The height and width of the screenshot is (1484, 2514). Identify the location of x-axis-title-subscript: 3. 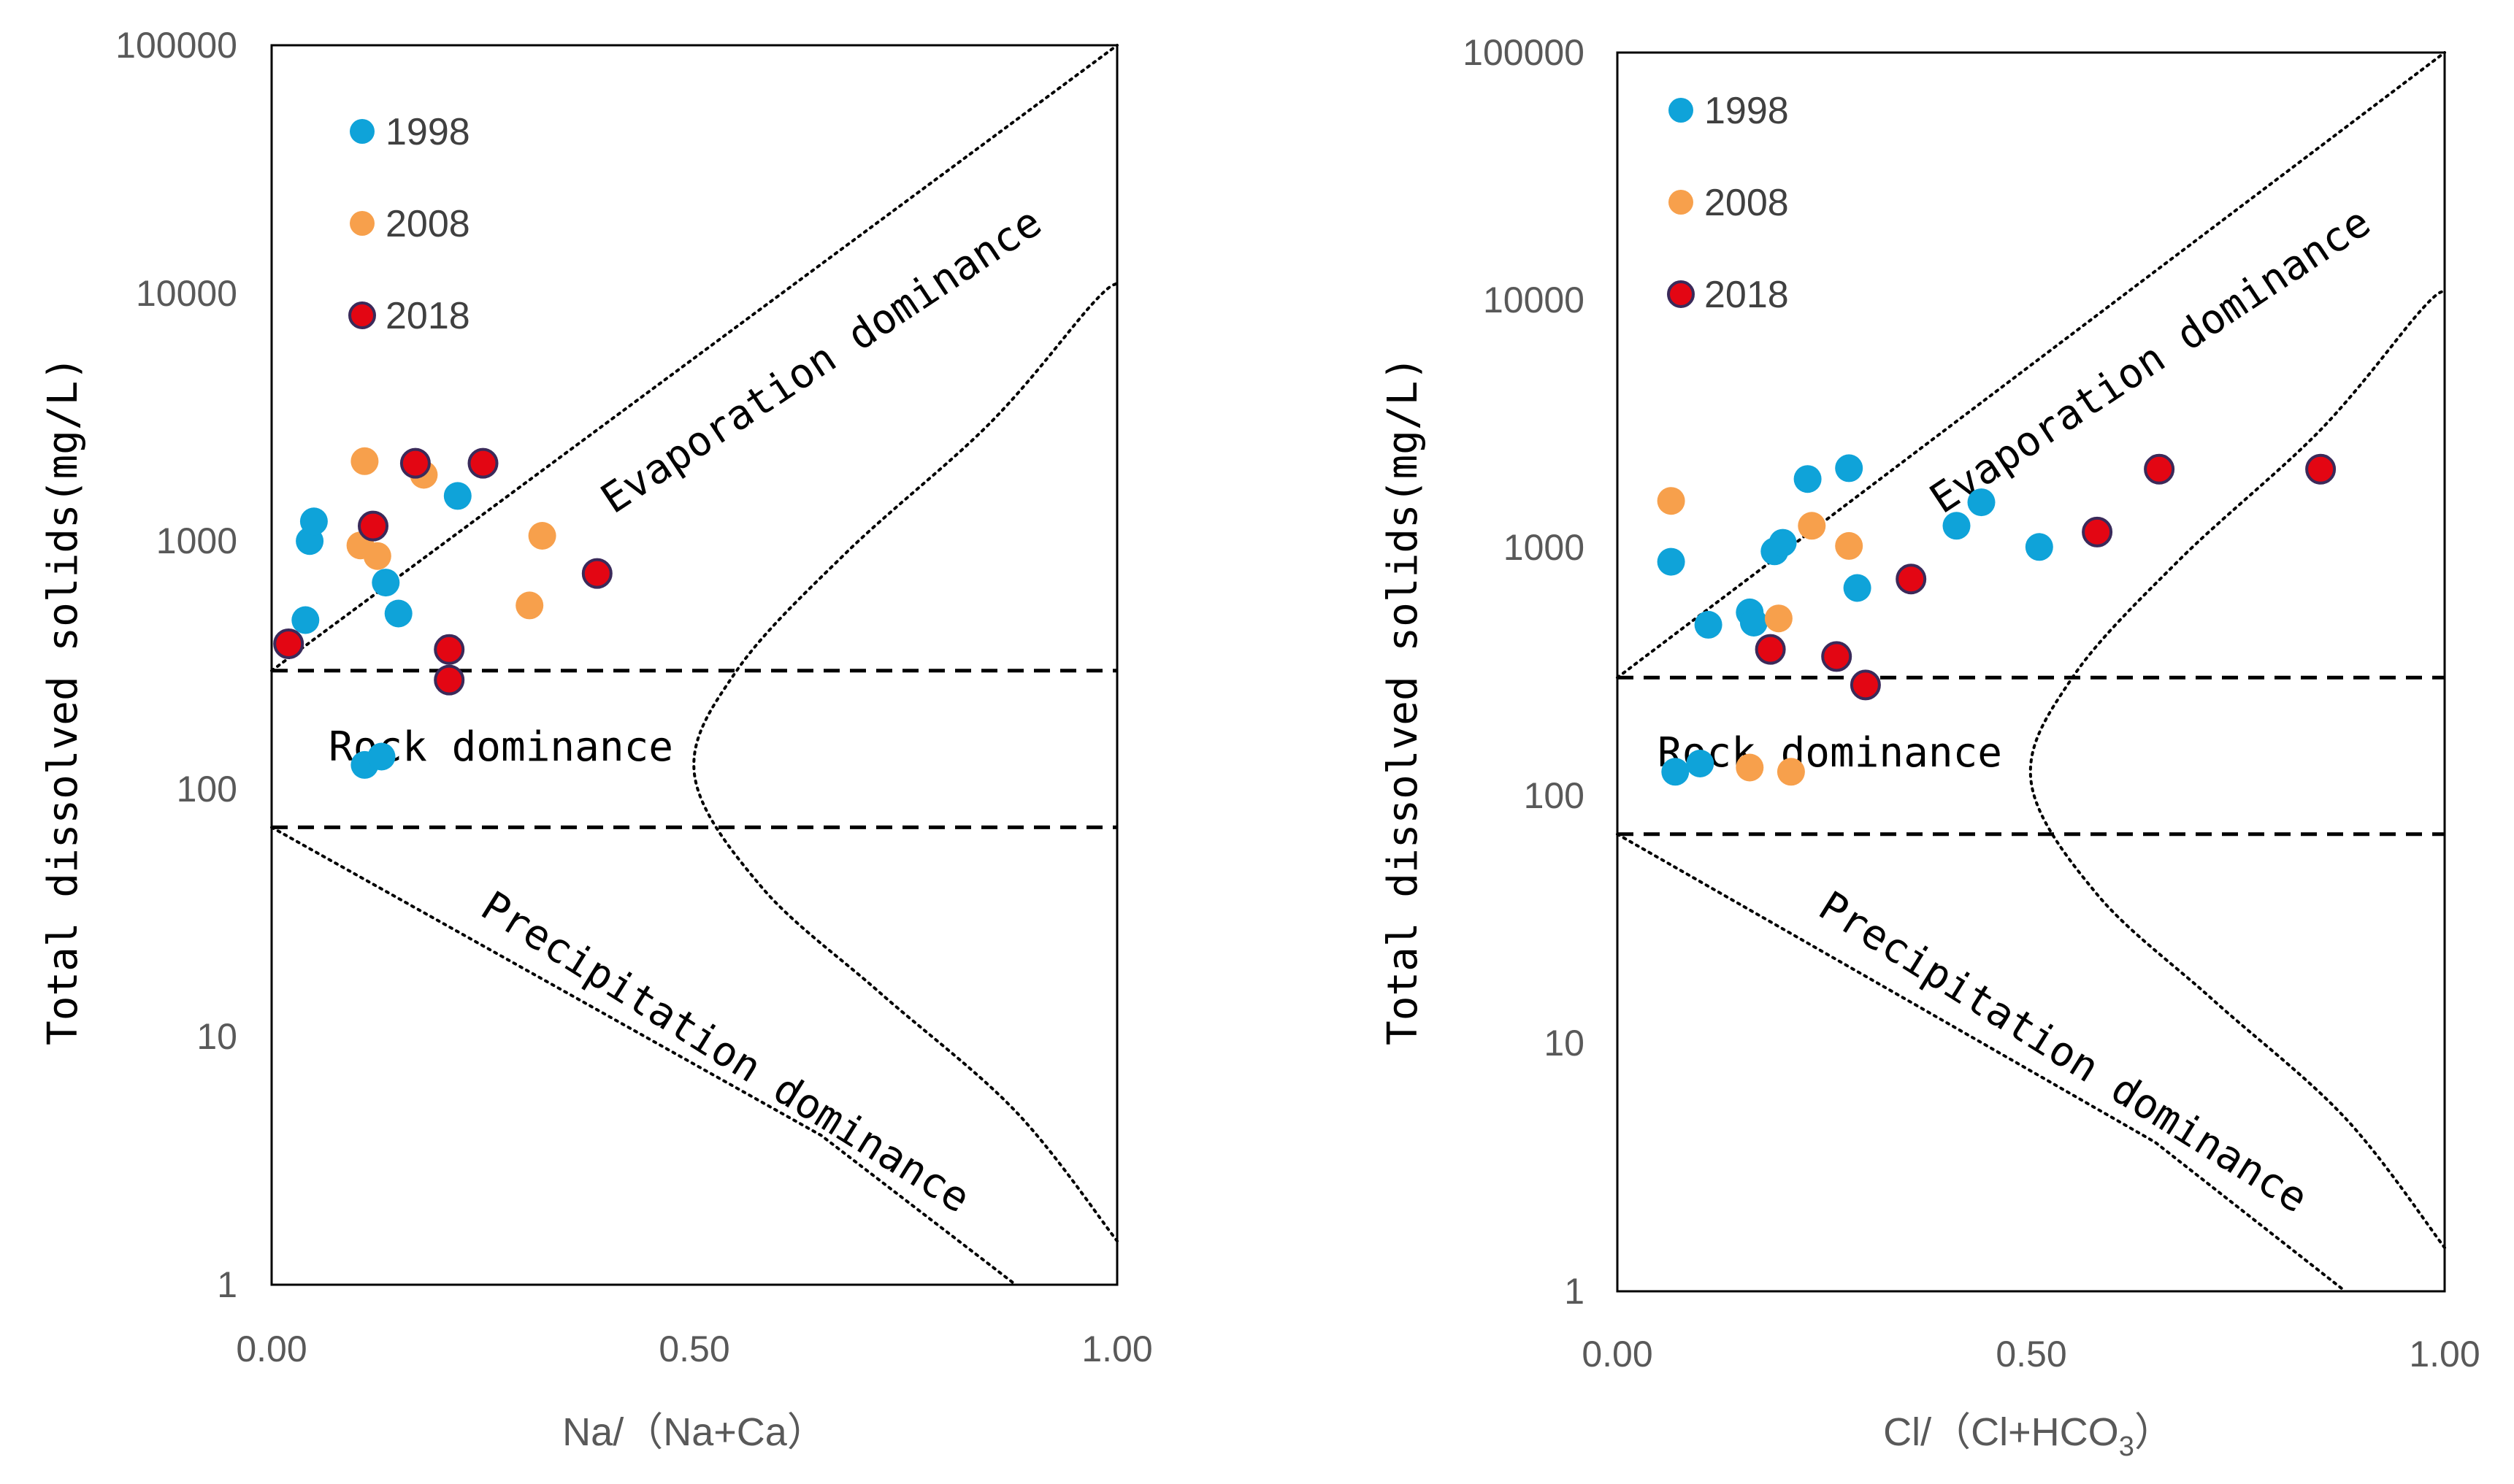
(2126, 1446).